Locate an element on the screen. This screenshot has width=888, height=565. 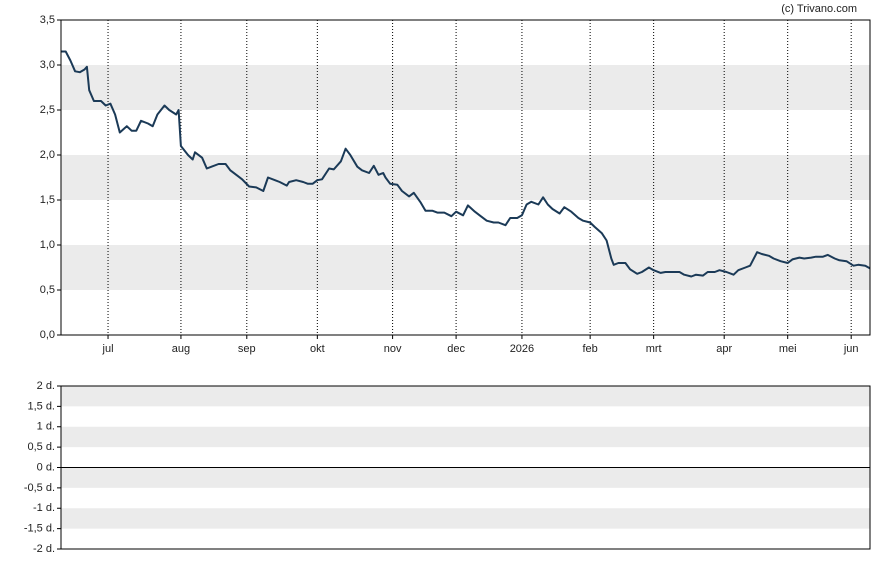
y-tick-label: 1,5 is located at coordinates (47, 200).